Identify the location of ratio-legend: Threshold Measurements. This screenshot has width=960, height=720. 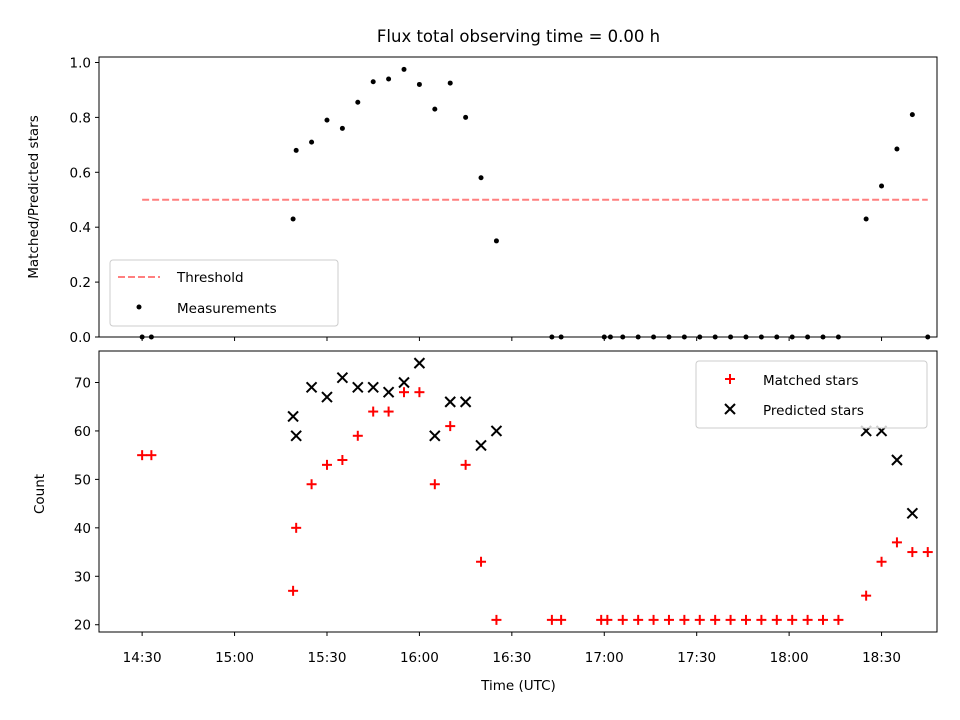
(224, 293).